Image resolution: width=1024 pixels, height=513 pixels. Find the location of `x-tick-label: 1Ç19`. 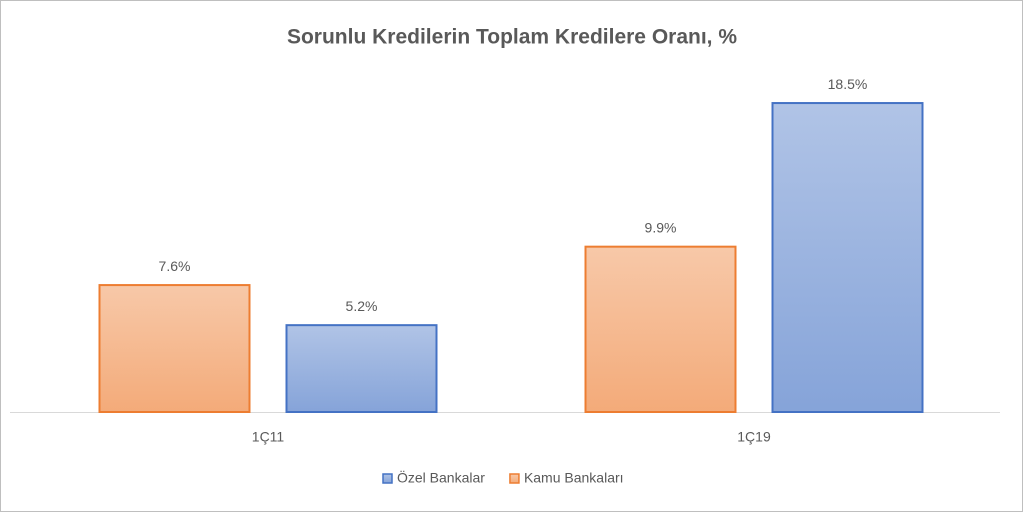

x-tick-label: 1Ç19 is located at coordinates (754, 437).